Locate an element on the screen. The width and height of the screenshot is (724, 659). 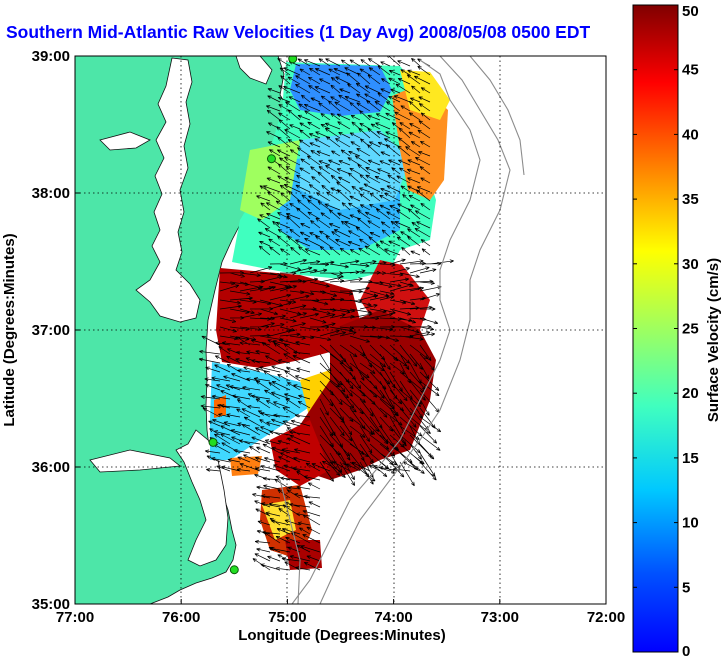
colorbar-label: Surface Velocity (cm/s) is located at coordinates (713, 340).